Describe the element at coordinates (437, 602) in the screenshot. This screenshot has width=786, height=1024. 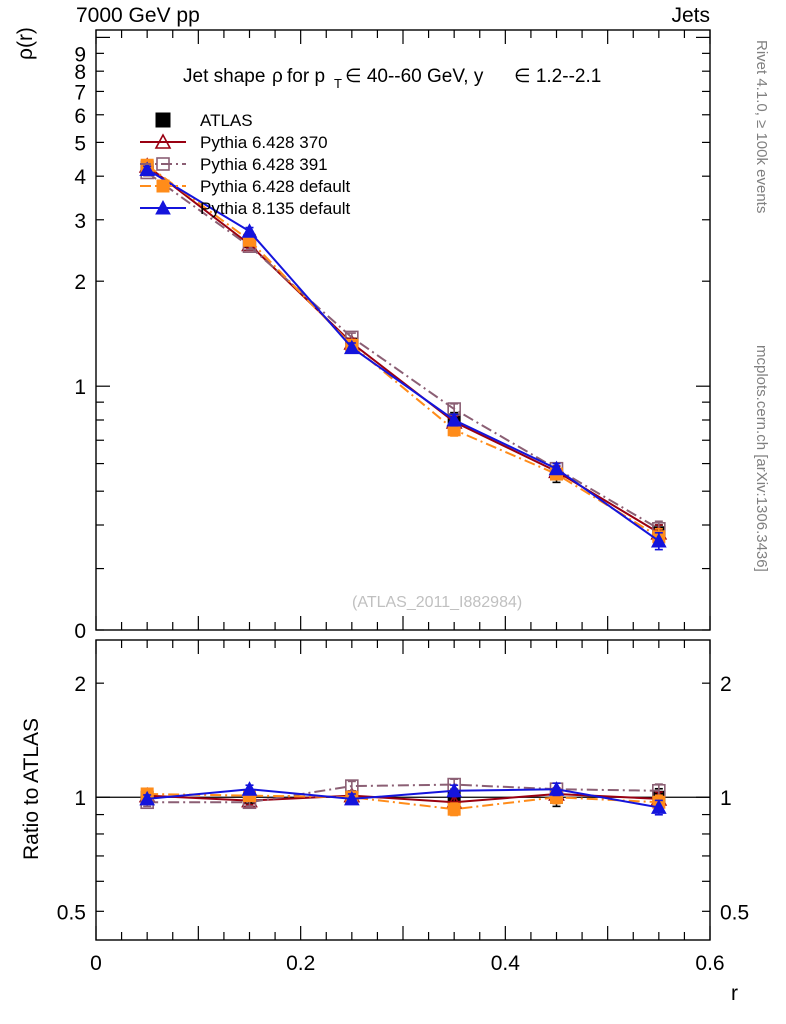
I see `analysis-id-watermark: (ATLAS_2011_I882984)` at that location.